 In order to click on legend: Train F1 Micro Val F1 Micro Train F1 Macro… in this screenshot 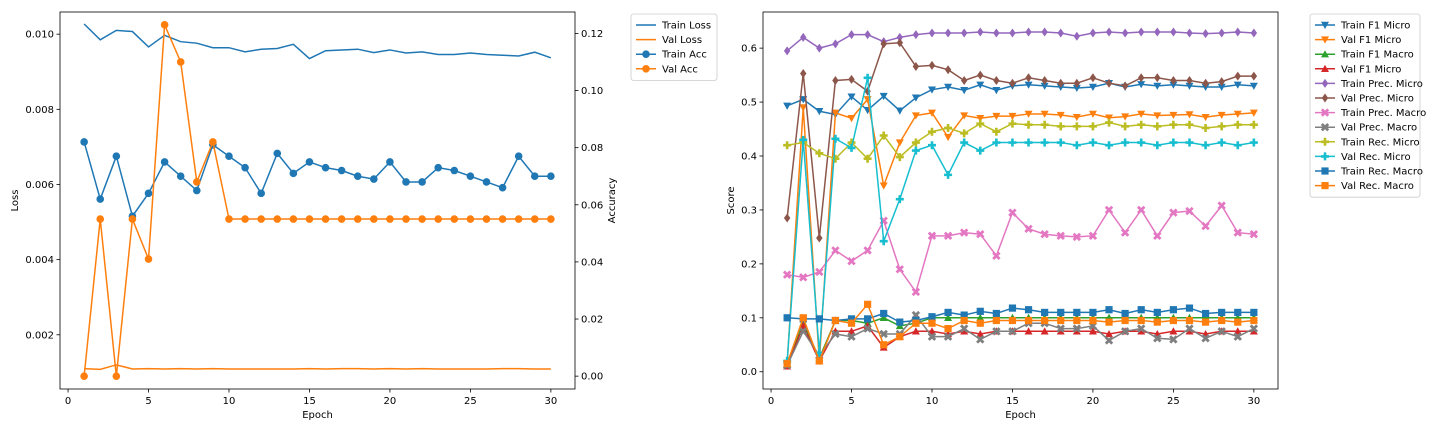, I will do `click(1367, 105)`.